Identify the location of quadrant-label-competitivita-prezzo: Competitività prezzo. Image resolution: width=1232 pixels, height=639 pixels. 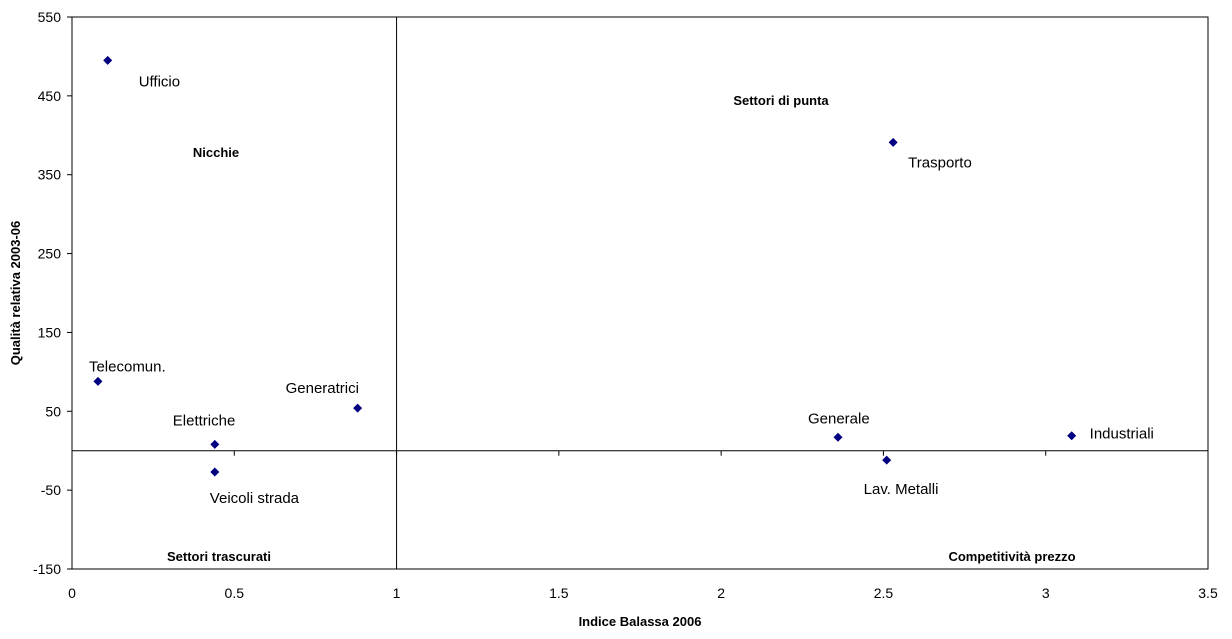
(1011, 556).